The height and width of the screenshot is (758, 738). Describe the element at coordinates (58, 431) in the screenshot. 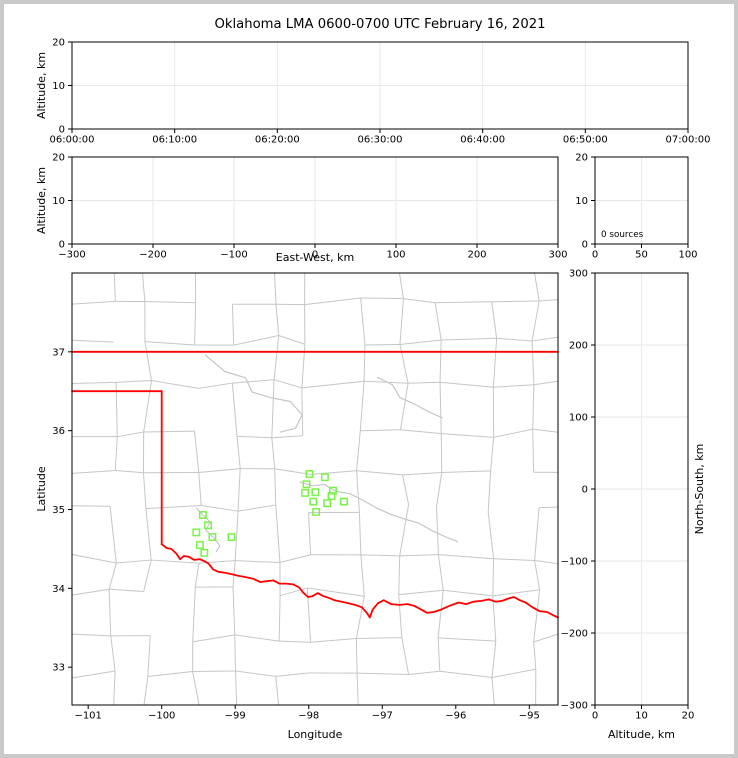

I see `y-tick-label: 36` at that location.